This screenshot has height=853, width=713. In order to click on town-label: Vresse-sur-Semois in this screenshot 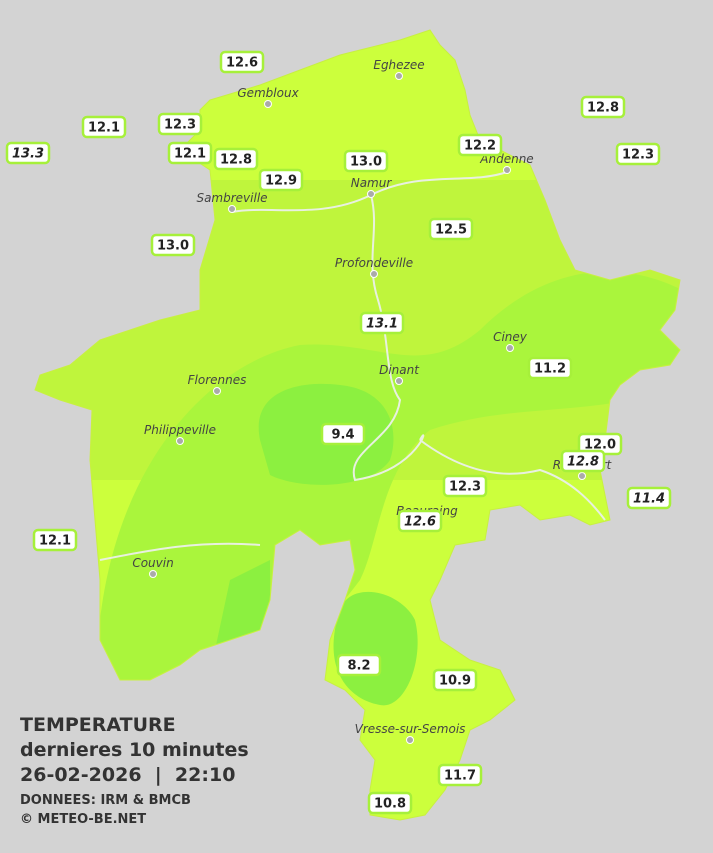, I will do `click(410, 729)`.